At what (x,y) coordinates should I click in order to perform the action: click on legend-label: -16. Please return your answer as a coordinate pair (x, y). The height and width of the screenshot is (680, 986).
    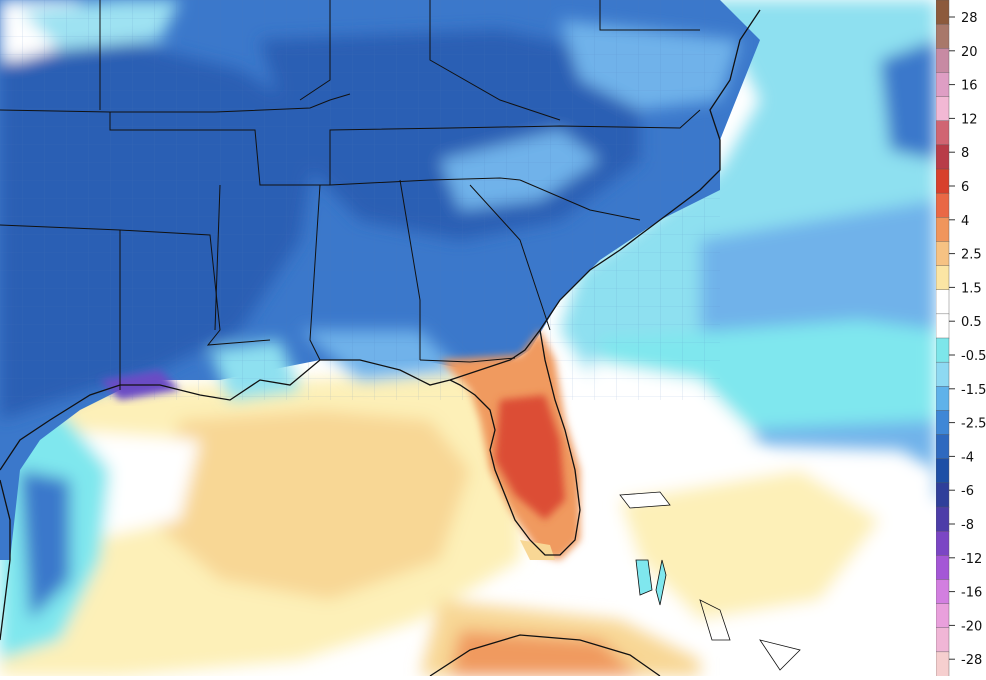
    Looking at the image, I should click on (971, 593).